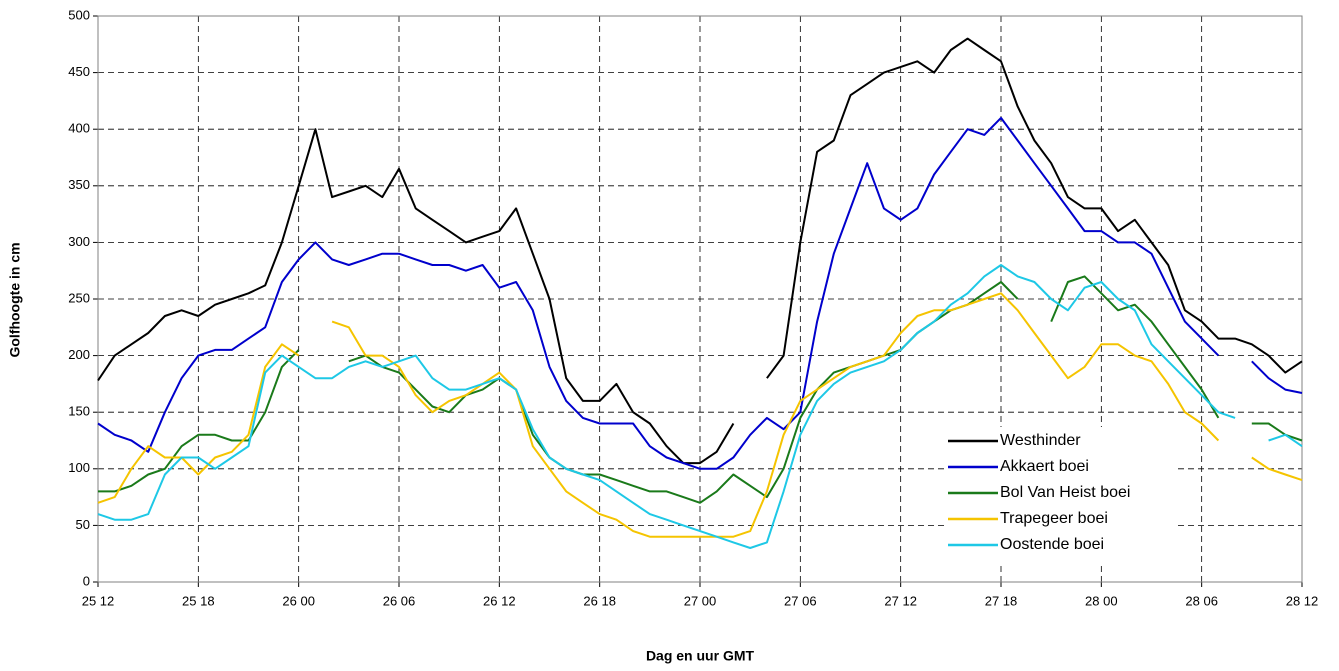 This screenshot has width=1339, height=671. What do you see at coordinates (98, 600) in the screenshot?
I see `x-tick-label: 25 12` at bounding box center [98, 600].